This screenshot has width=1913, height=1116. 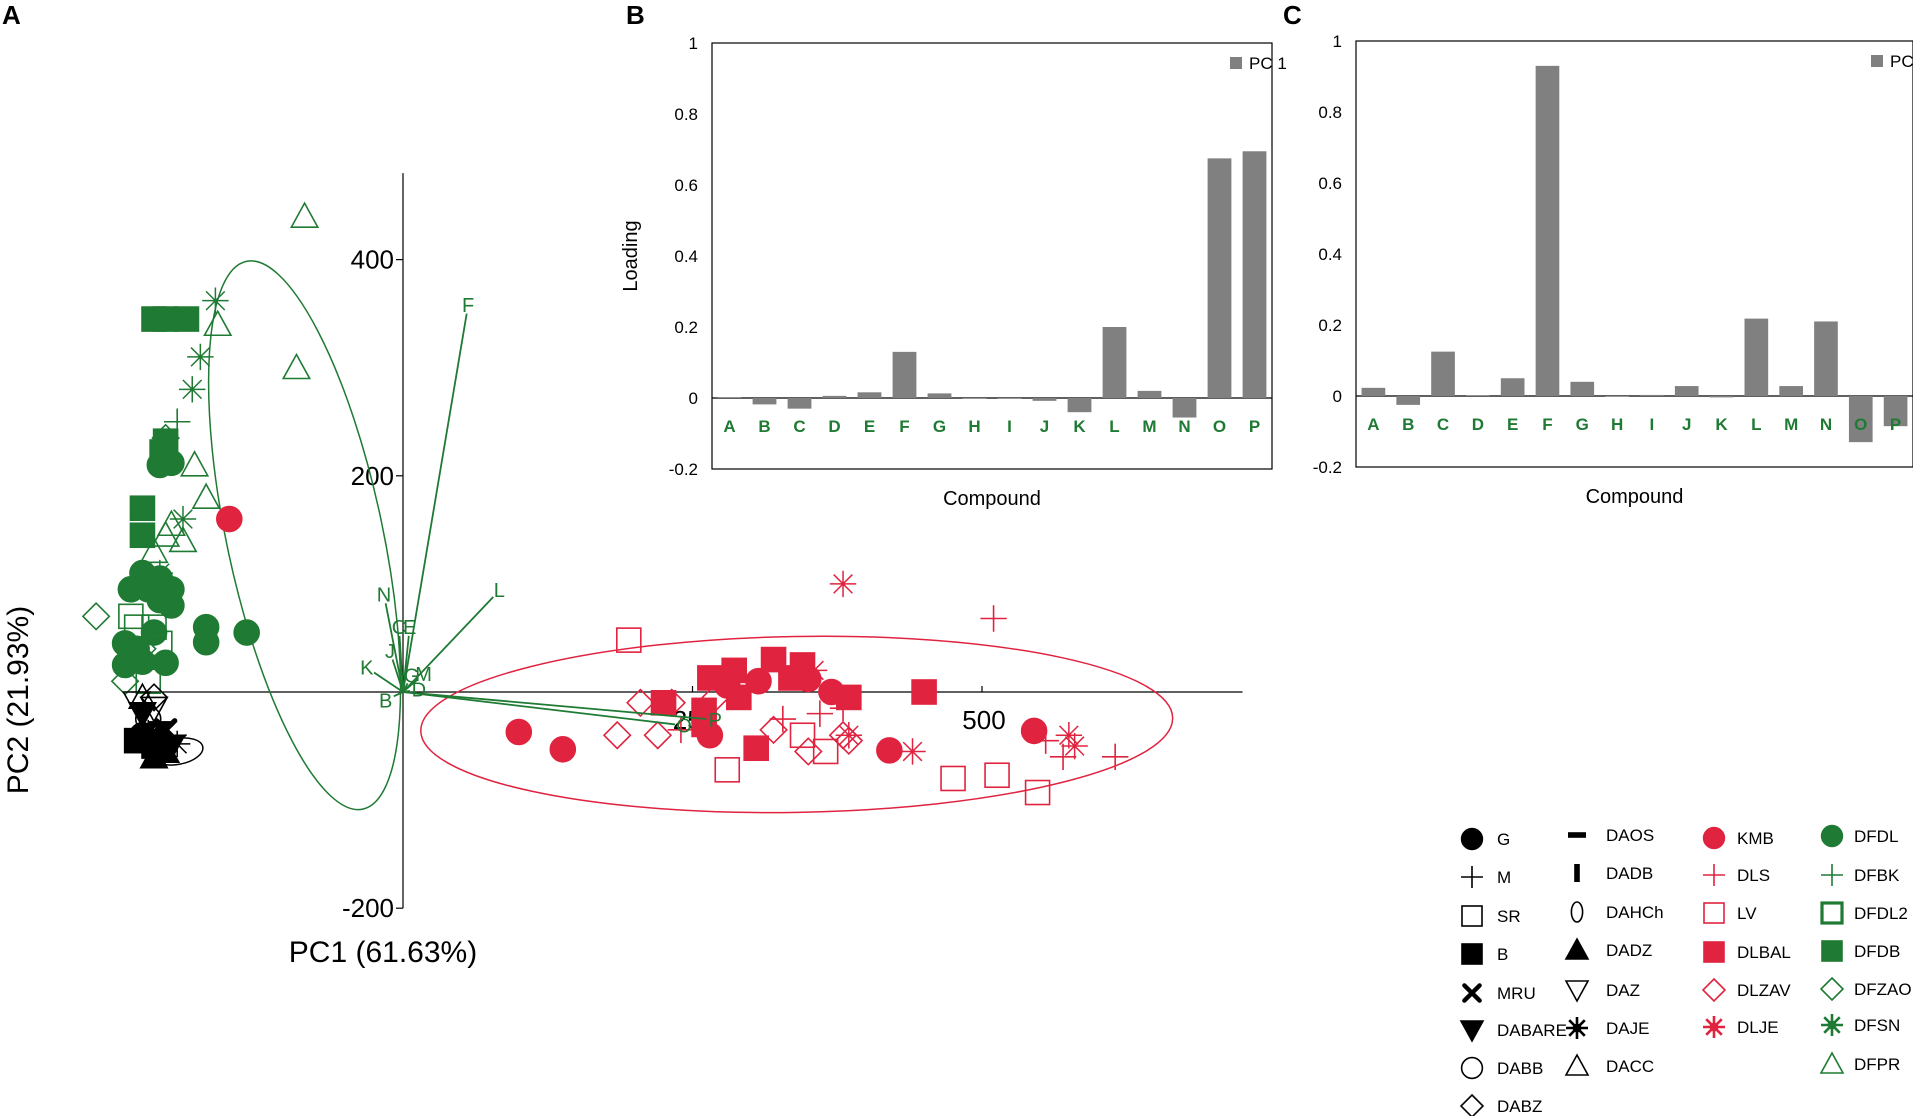 What do you see at coordinates (1219, 426) in the screenshot?
I see `category-label: O` at bounding box center [1219, 426].